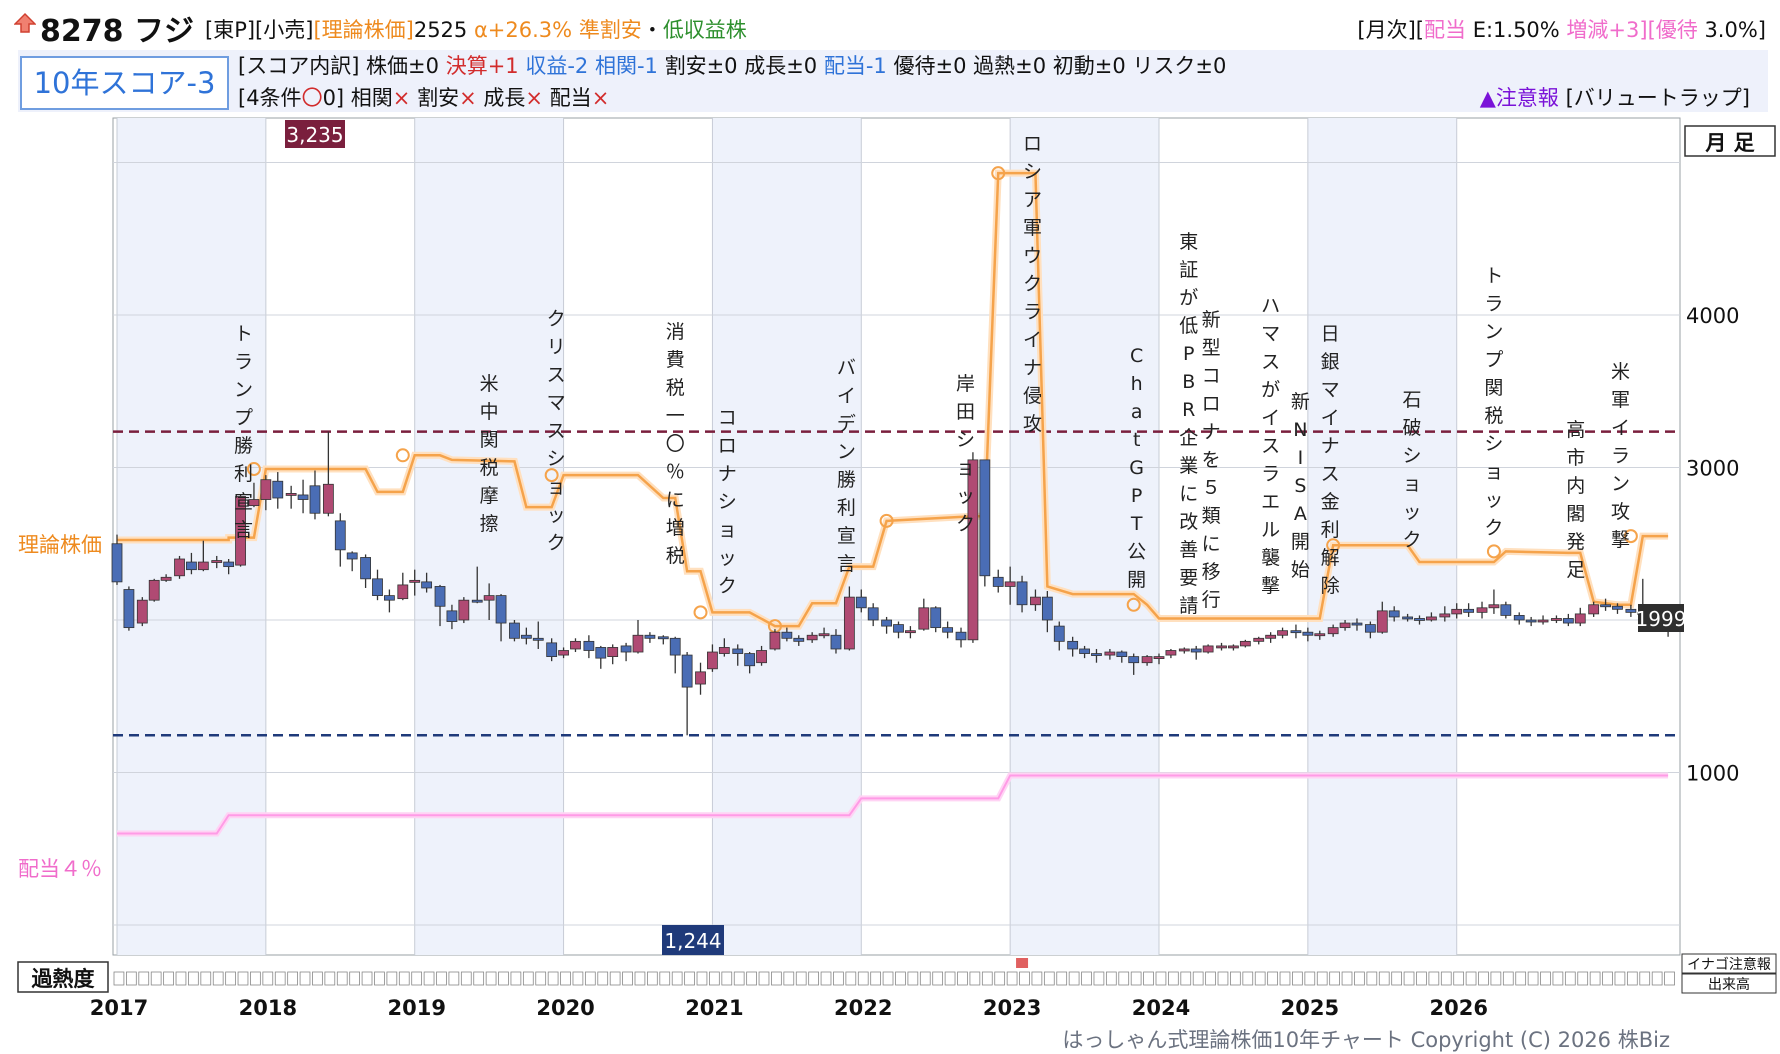 The width and height of the screenshot is (1780, 1054). What do you see at coordinates (1161, 1008) in the screenshot?
I see `x-tick-label: 2024` at bounding box center [1161, 1008].